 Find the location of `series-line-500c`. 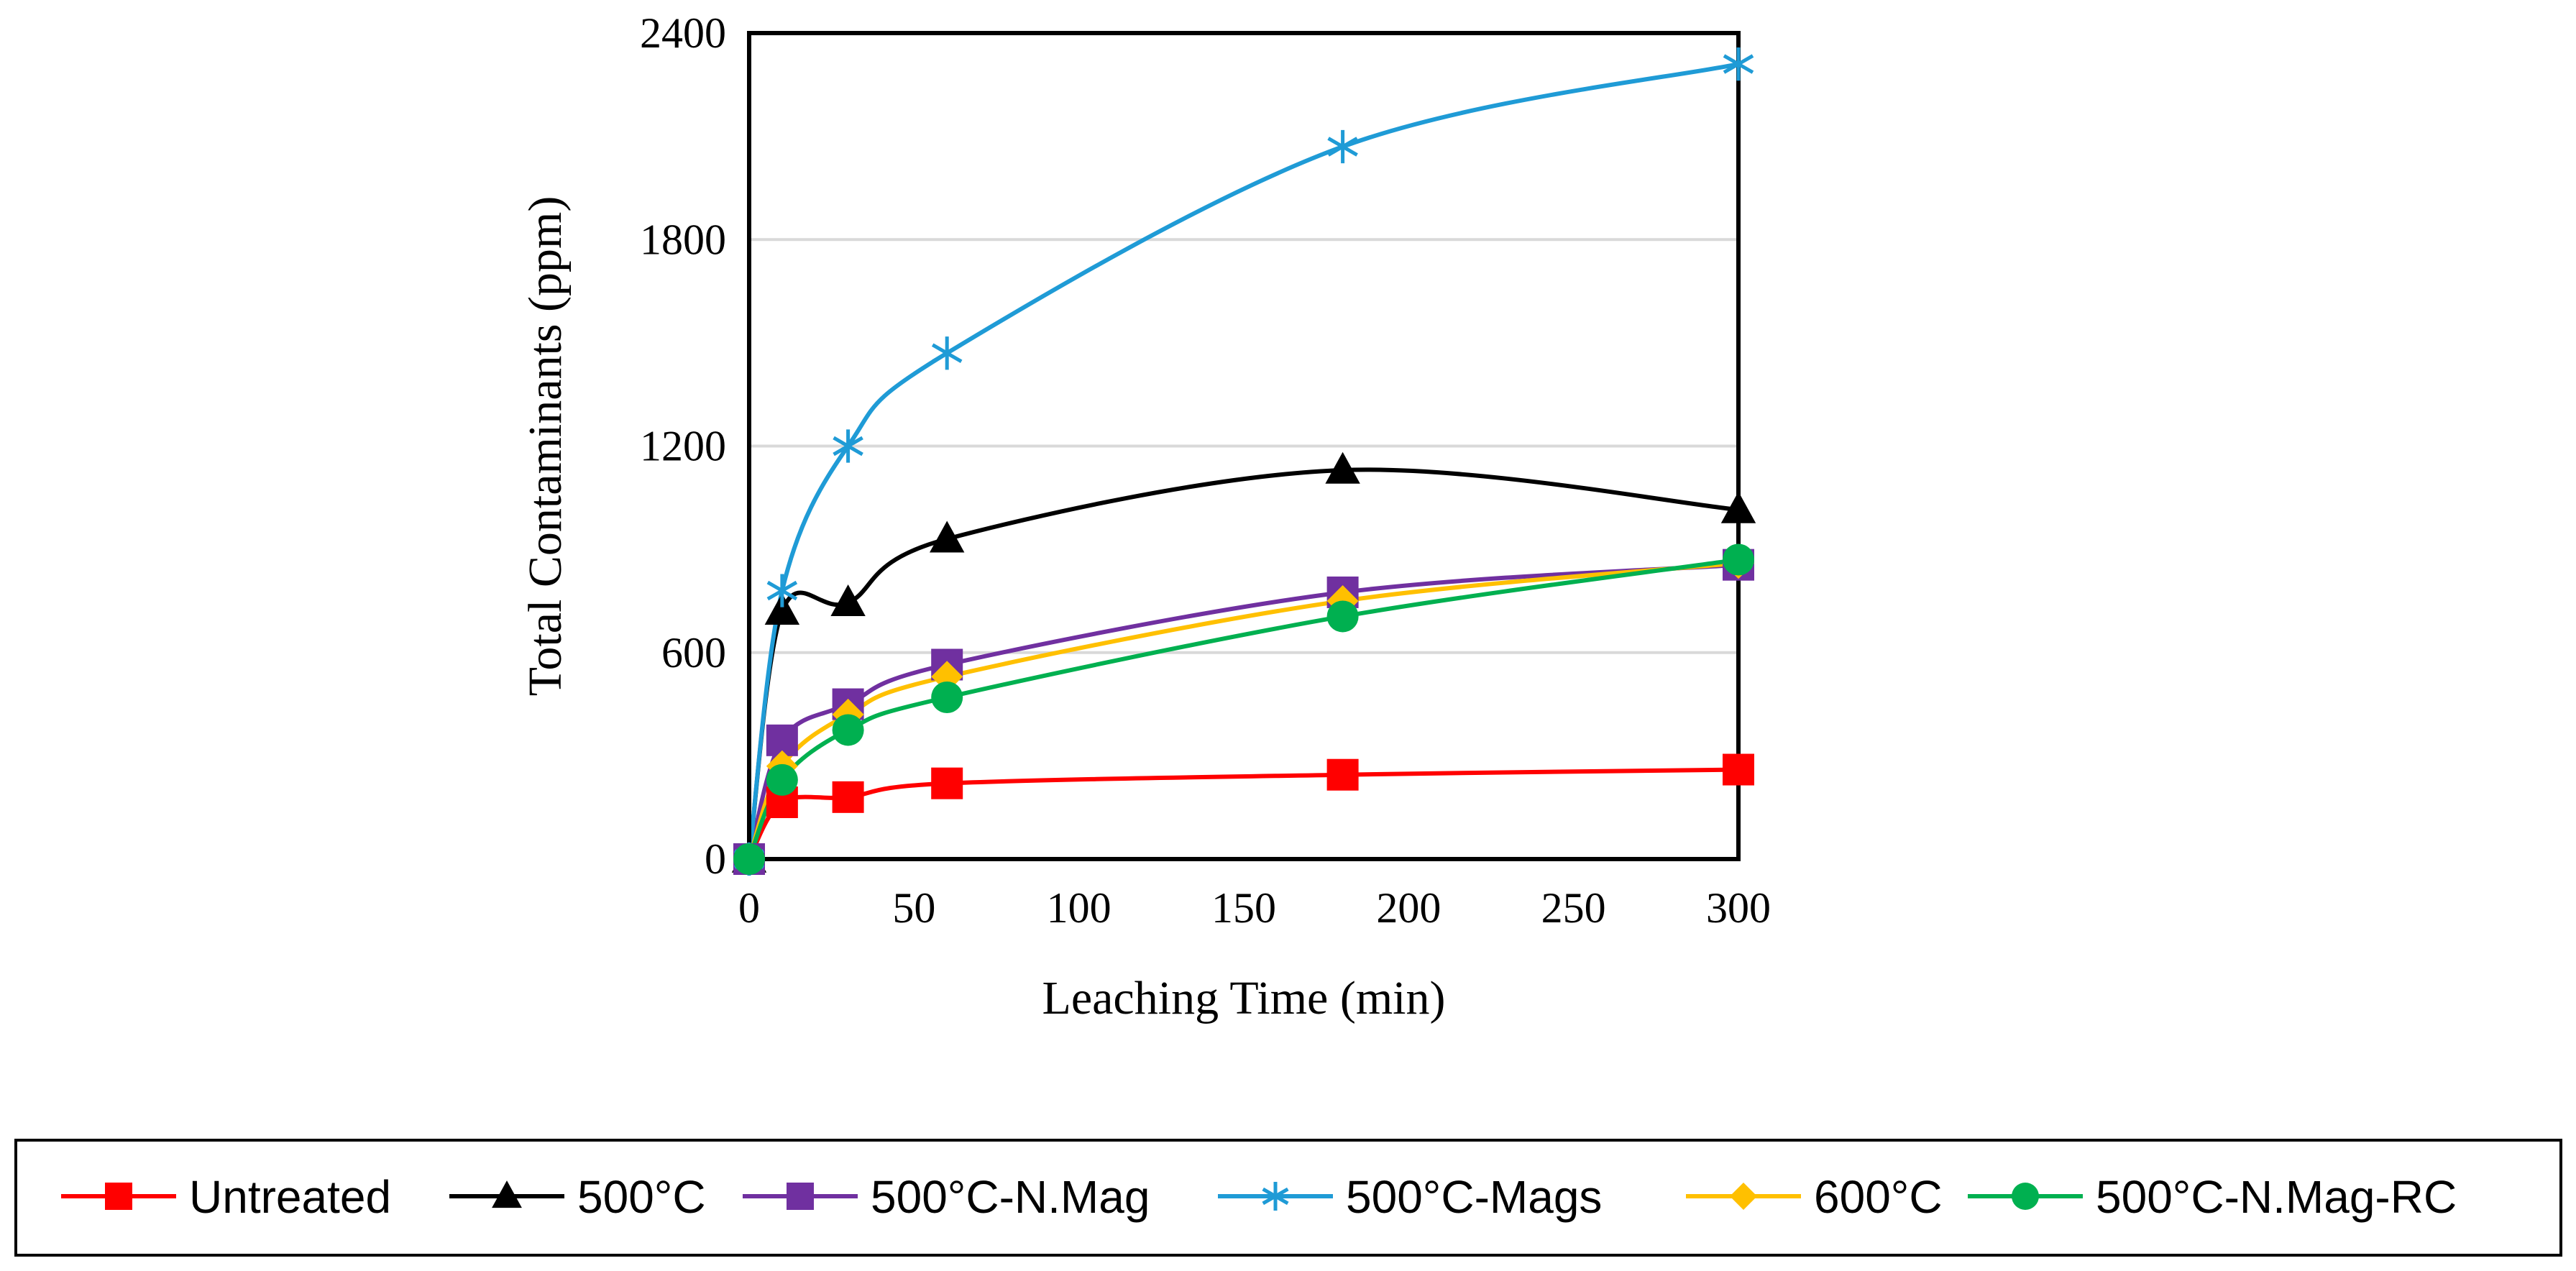

series-line-500c is located at coordinates (1243, 663).